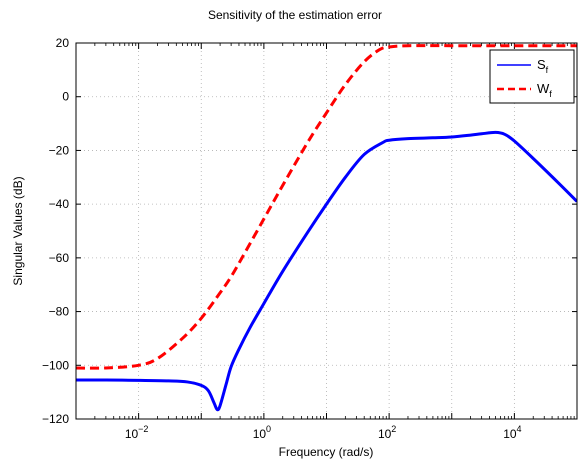  What do you see at coordinates (544, 90) in the screenshot?
I see `legend-label-w-f: Wf` at bounding box center [544, 90].